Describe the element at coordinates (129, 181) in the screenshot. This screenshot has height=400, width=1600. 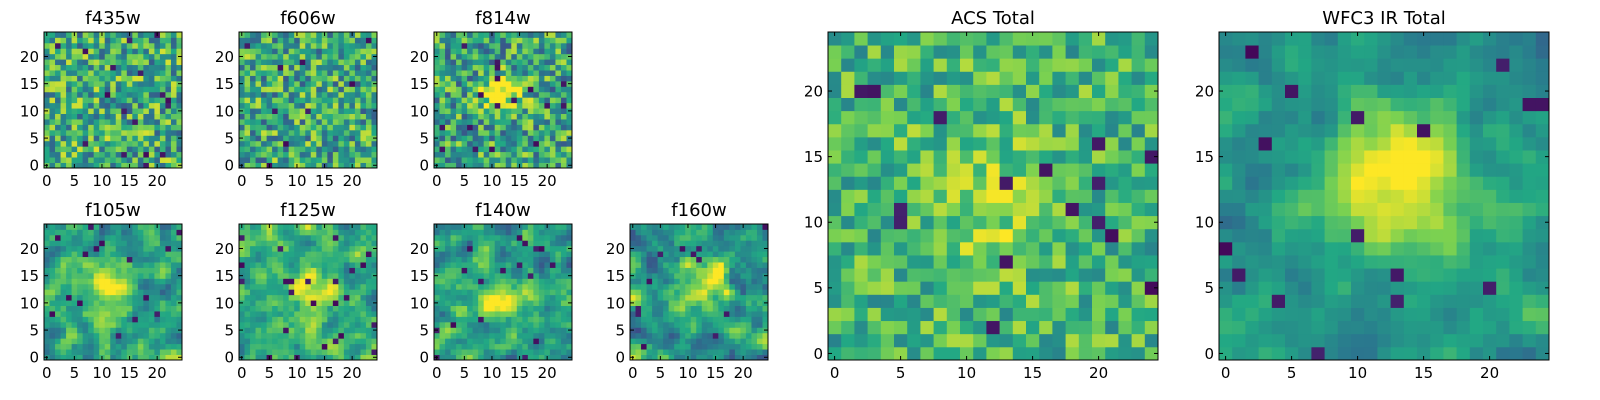
I see `x-tick-label: 15` at that location.